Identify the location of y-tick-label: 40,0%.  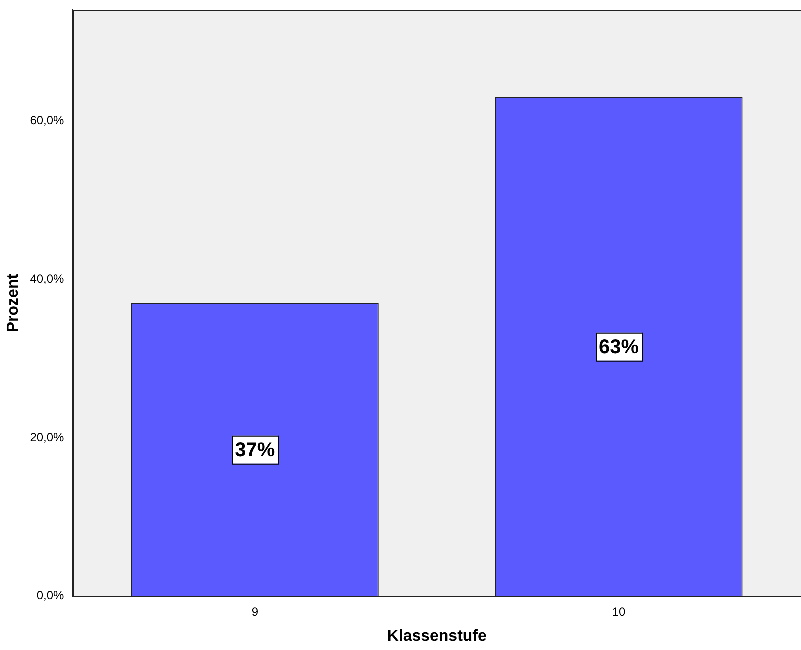
(47, 279).